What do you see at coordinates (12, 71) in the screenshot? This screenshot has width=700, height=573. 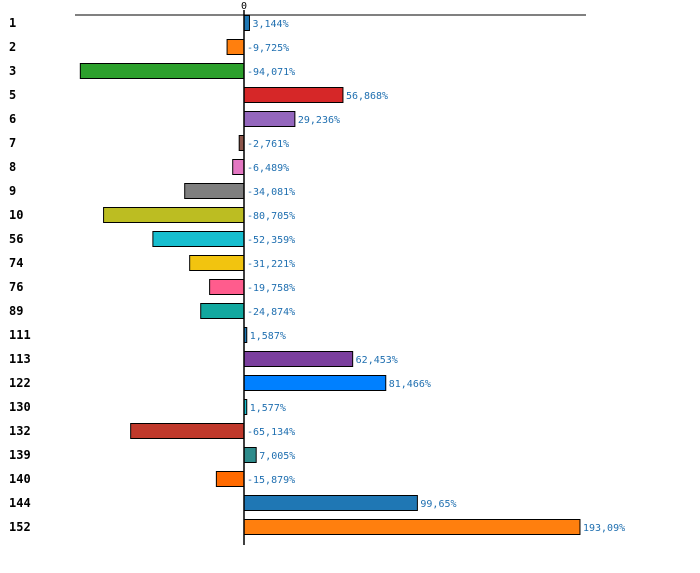 I see `category-label-3: 3` at bounding box center [12, 71].